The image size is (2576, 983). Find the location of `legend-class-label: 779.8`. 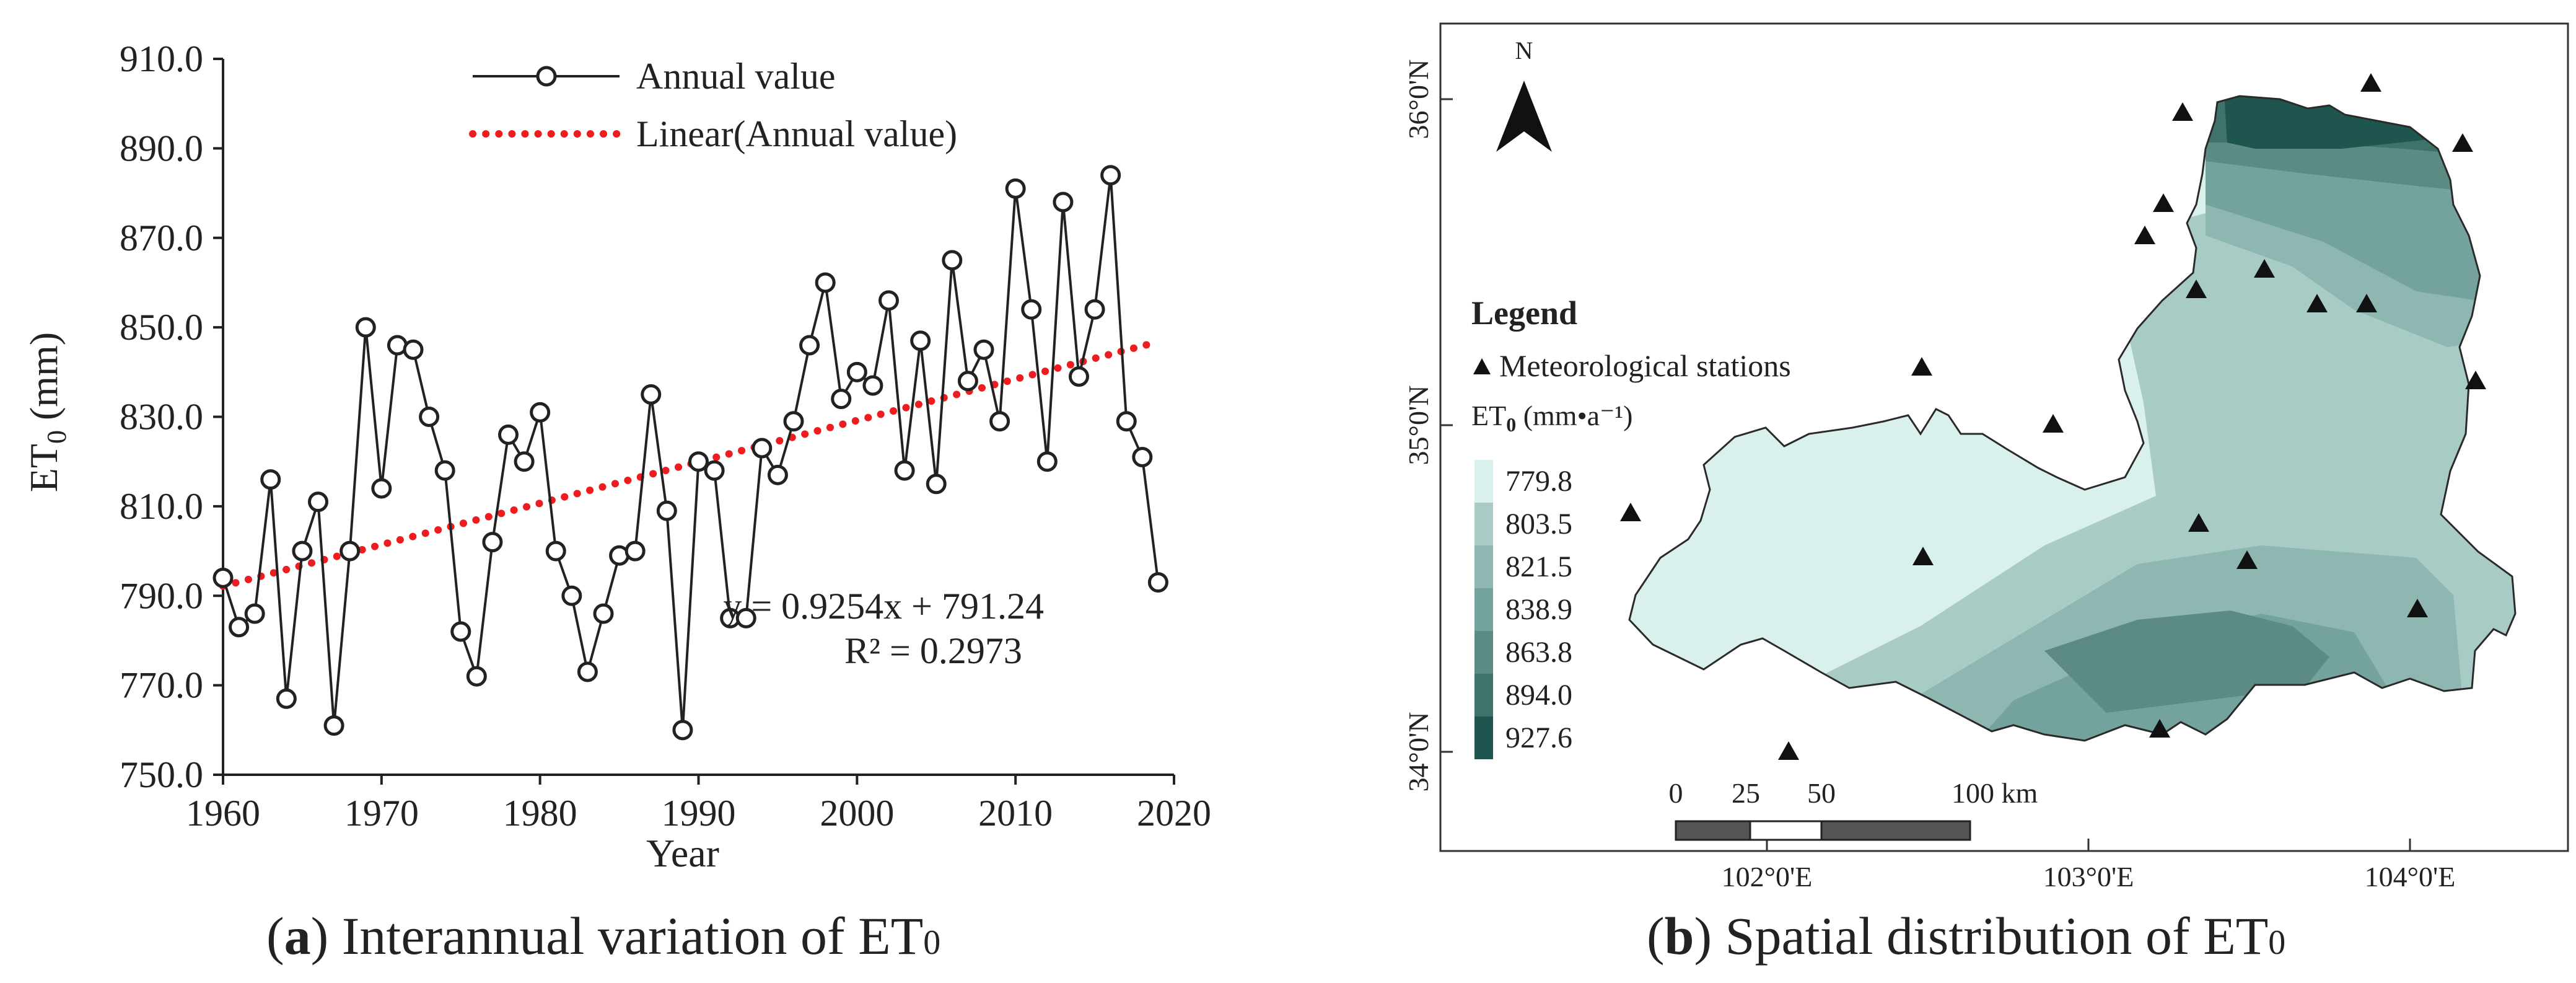

legend-class-label: 779.8 is located at coordinates (1538, 482).